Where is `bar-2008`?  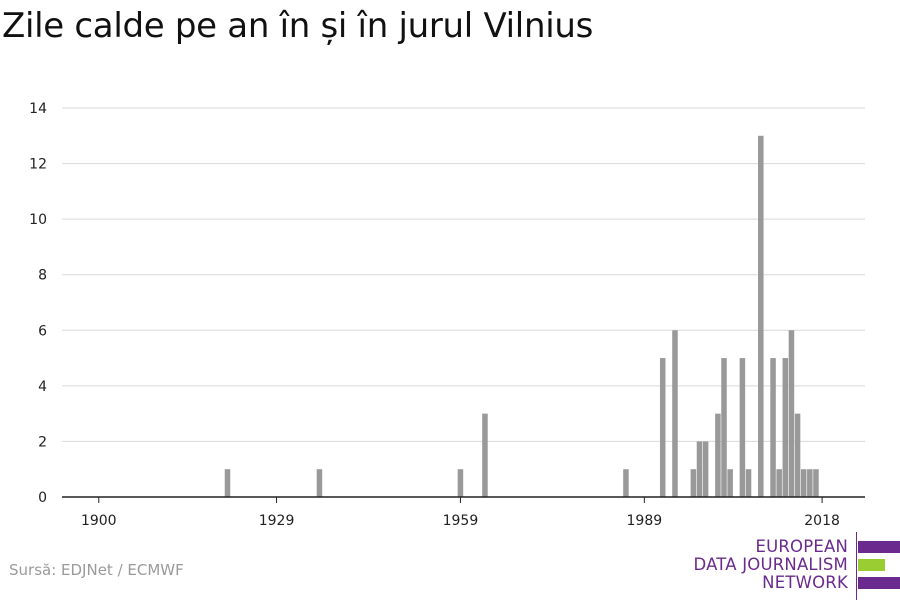 bar-2008 is located at coordinates (761, 316).